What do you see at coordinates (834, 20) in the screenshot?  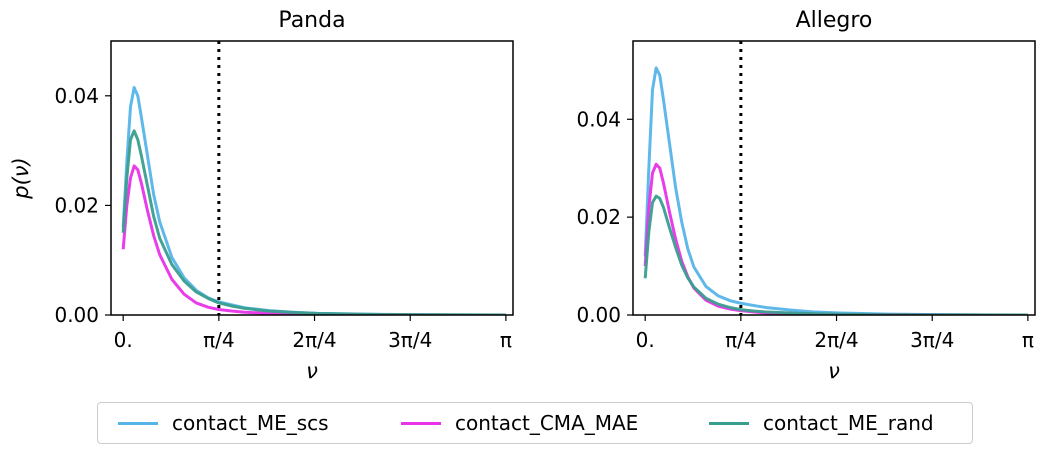 I see `panel-title: Allegro` at bounding box center [834, 20].